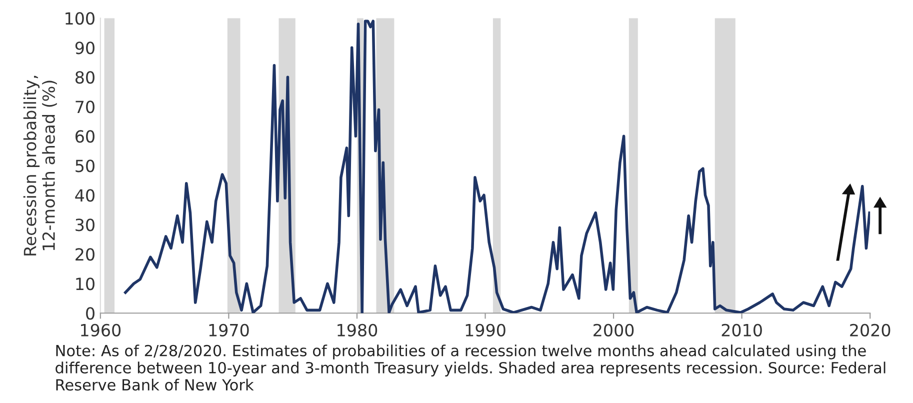 The width and height of the screenshot is (913, 403). I want to click on y-tick-label: 10, so click(85, 284).